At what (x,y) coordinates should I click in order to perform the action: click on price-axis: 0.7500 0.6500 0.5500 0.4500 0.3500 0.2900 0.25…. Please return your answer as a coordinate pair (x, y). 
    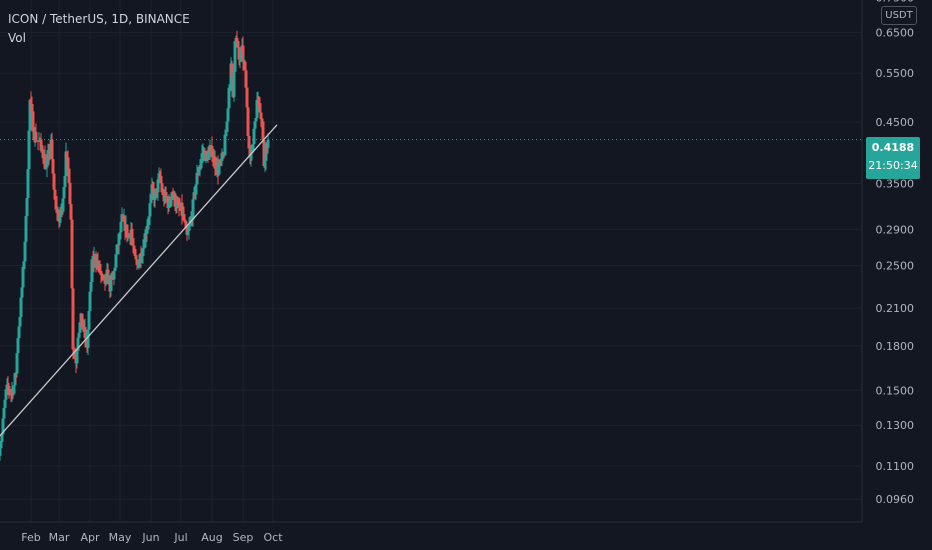
    Looking at the image, I should click on (896, 275).